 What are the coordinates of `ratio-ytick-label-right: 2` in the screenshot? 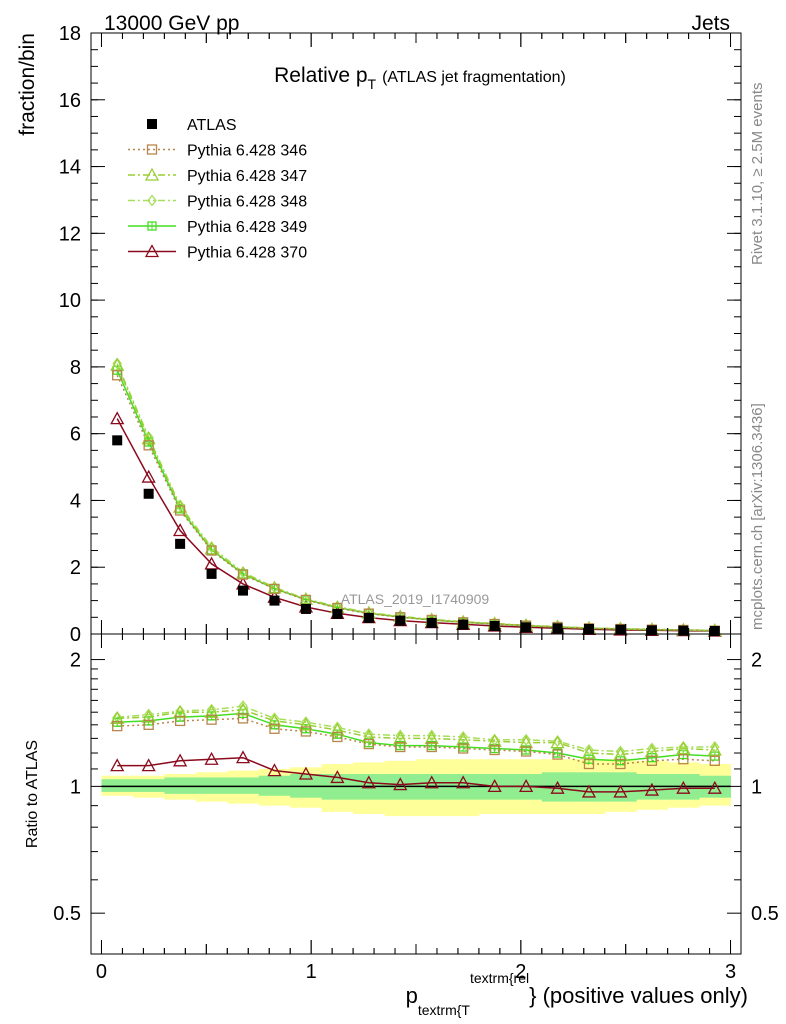 It's located at (756, 661).